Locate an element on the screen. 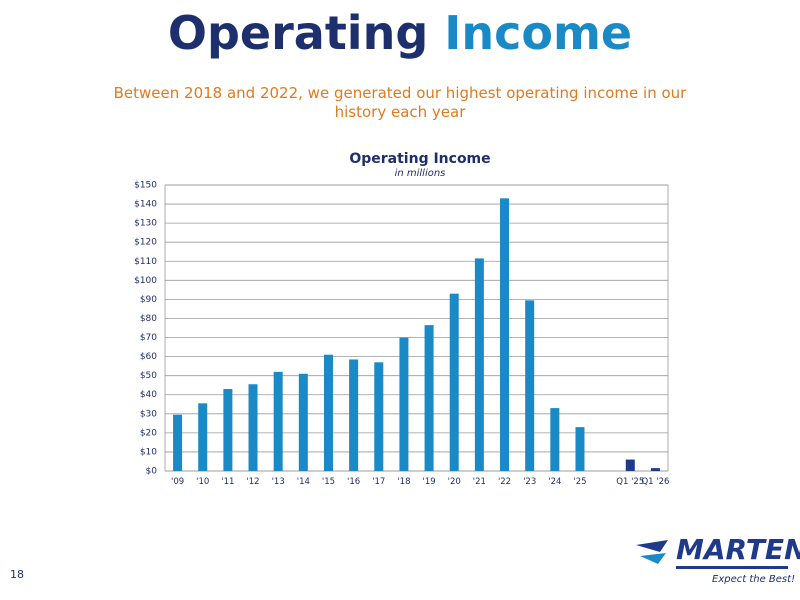 Image resolution: width=800 pixels, height=600 pixels. title-word: Operating is located at coordinates (298, 33).